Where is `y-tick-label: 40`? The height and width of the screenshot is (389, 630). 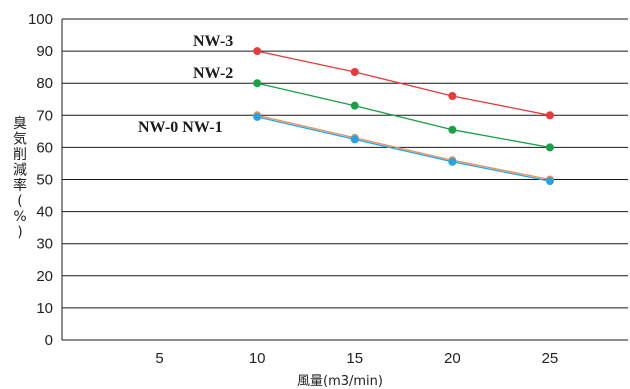
y-tick-label: 40 is located at coordinates (44, 212).